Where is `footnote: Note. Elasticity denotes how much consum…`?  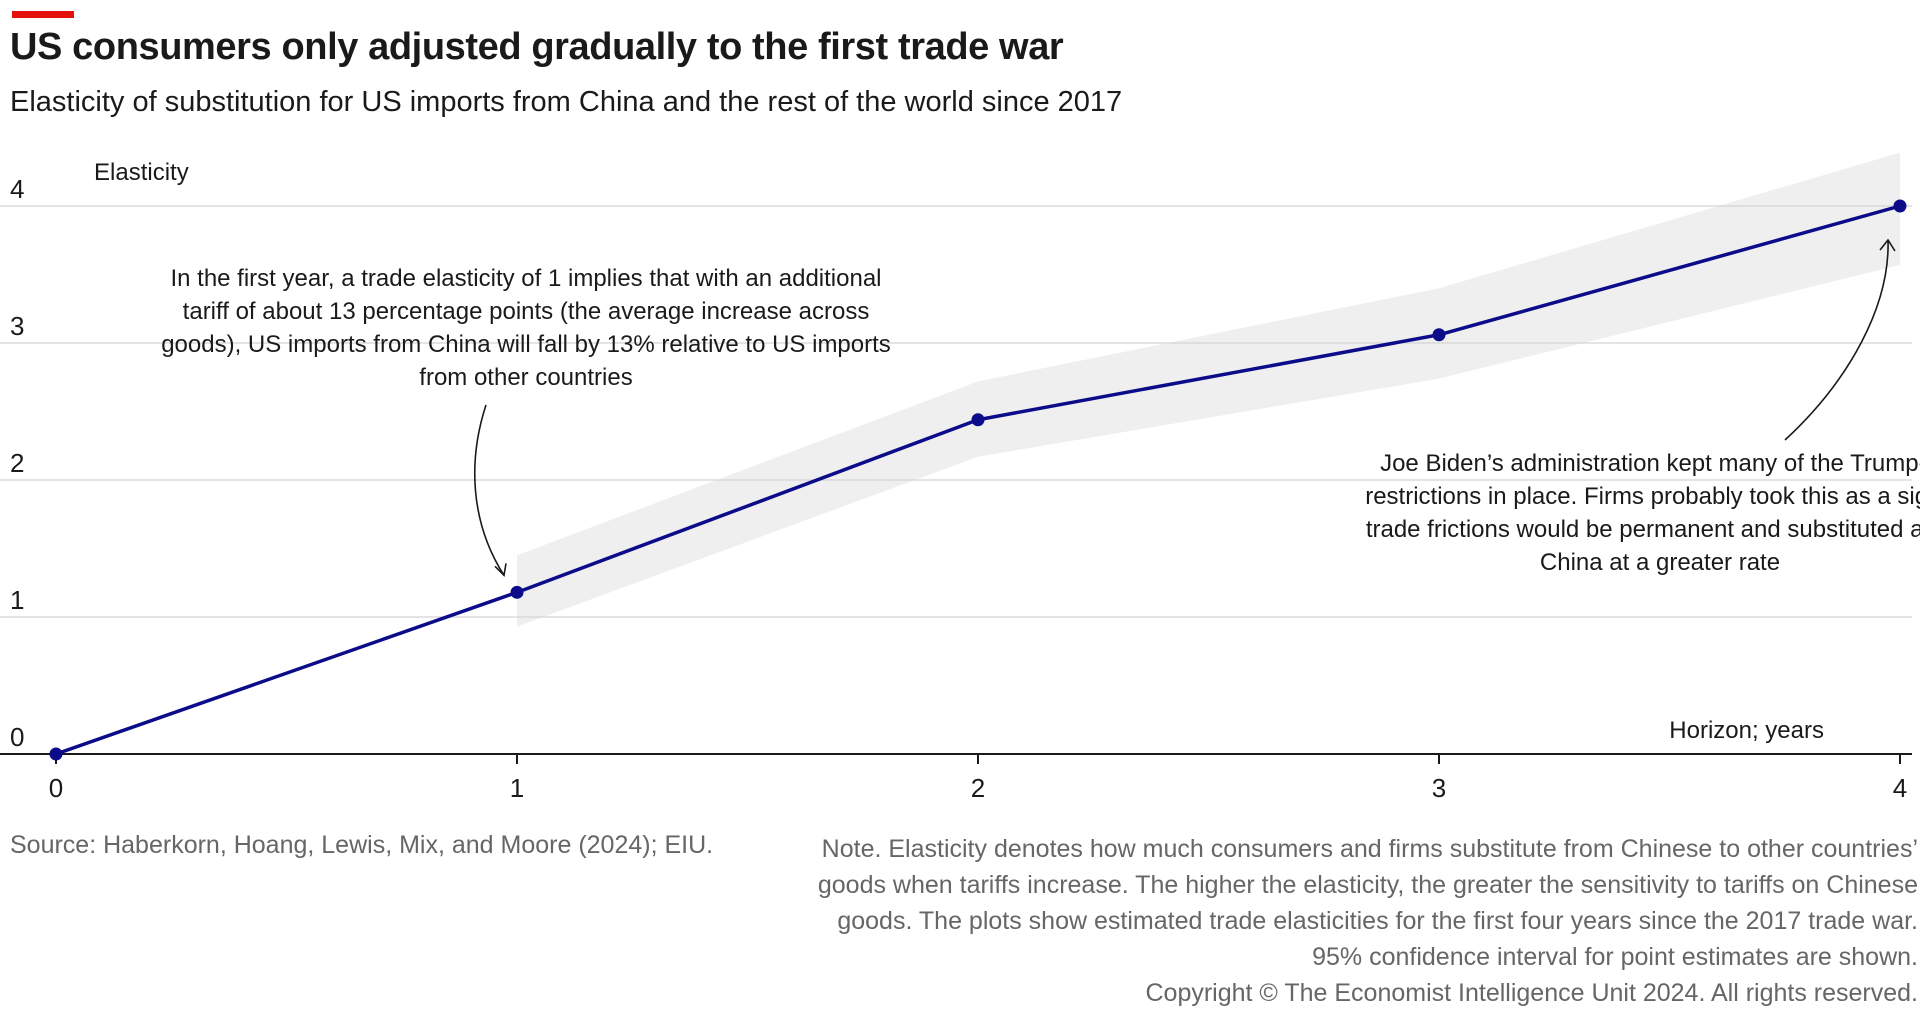 footnote: Note. Elasticity denotes how much consum… is located at coordinates (1338, 921).